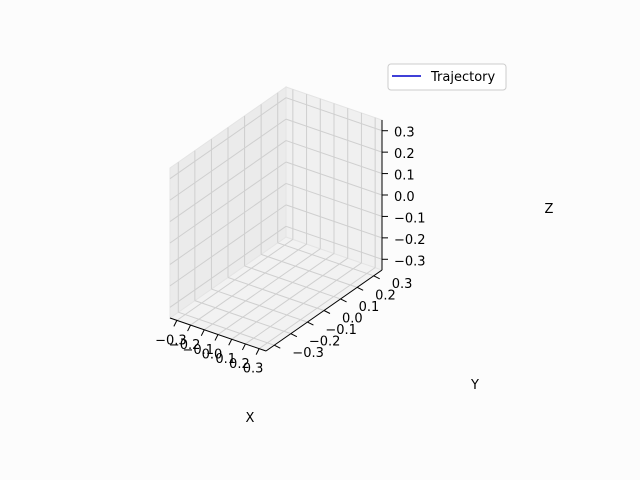 The width and height of the screenshot is (640, 480). Describe the element at coordinates (402, 284) in the screenshot. I see `y-tick-label: 0.3` at that location.